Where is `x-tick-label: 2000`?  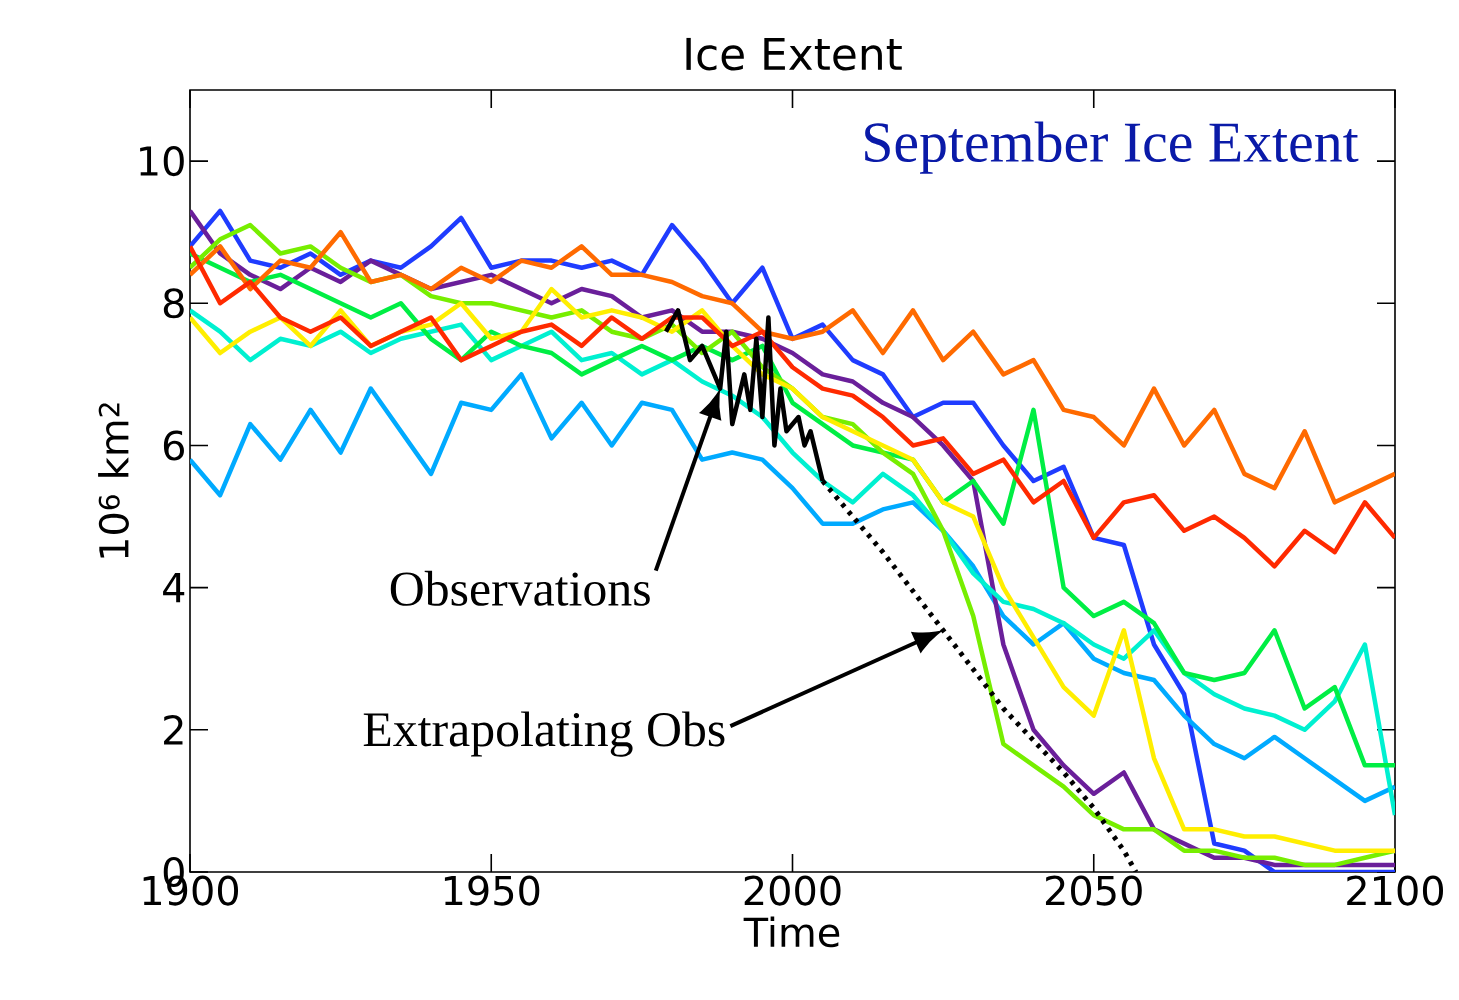
x-tick-label: 2000 is located at coordinates (792, 890).